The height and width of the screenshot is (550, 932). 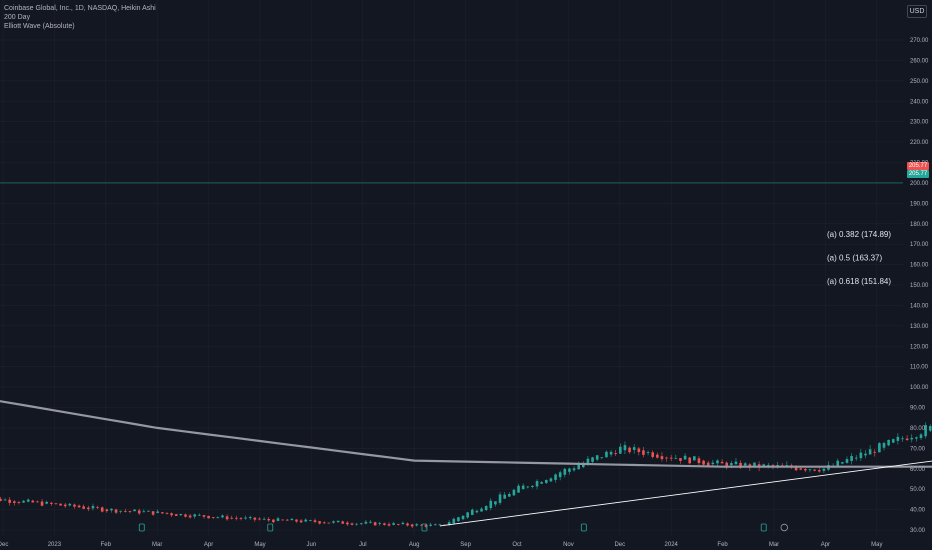 What do you see at coordinates (918, 166) in the screenshot?
I see `last-price-badge: 205.77` at bounding box center [918, 166].